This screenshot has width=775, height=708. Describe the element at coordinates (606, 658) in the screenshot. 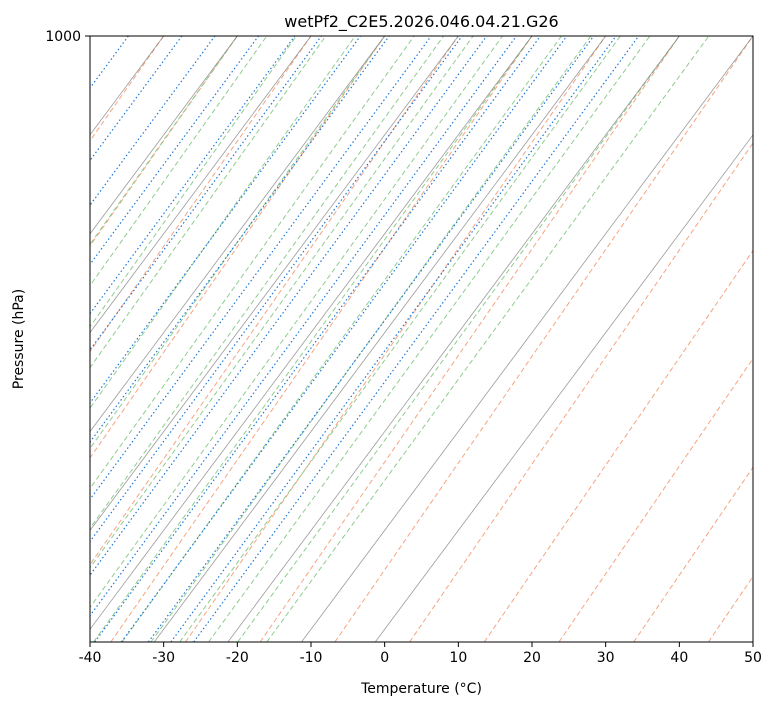

I see `x-tick-label: 30` at that location.